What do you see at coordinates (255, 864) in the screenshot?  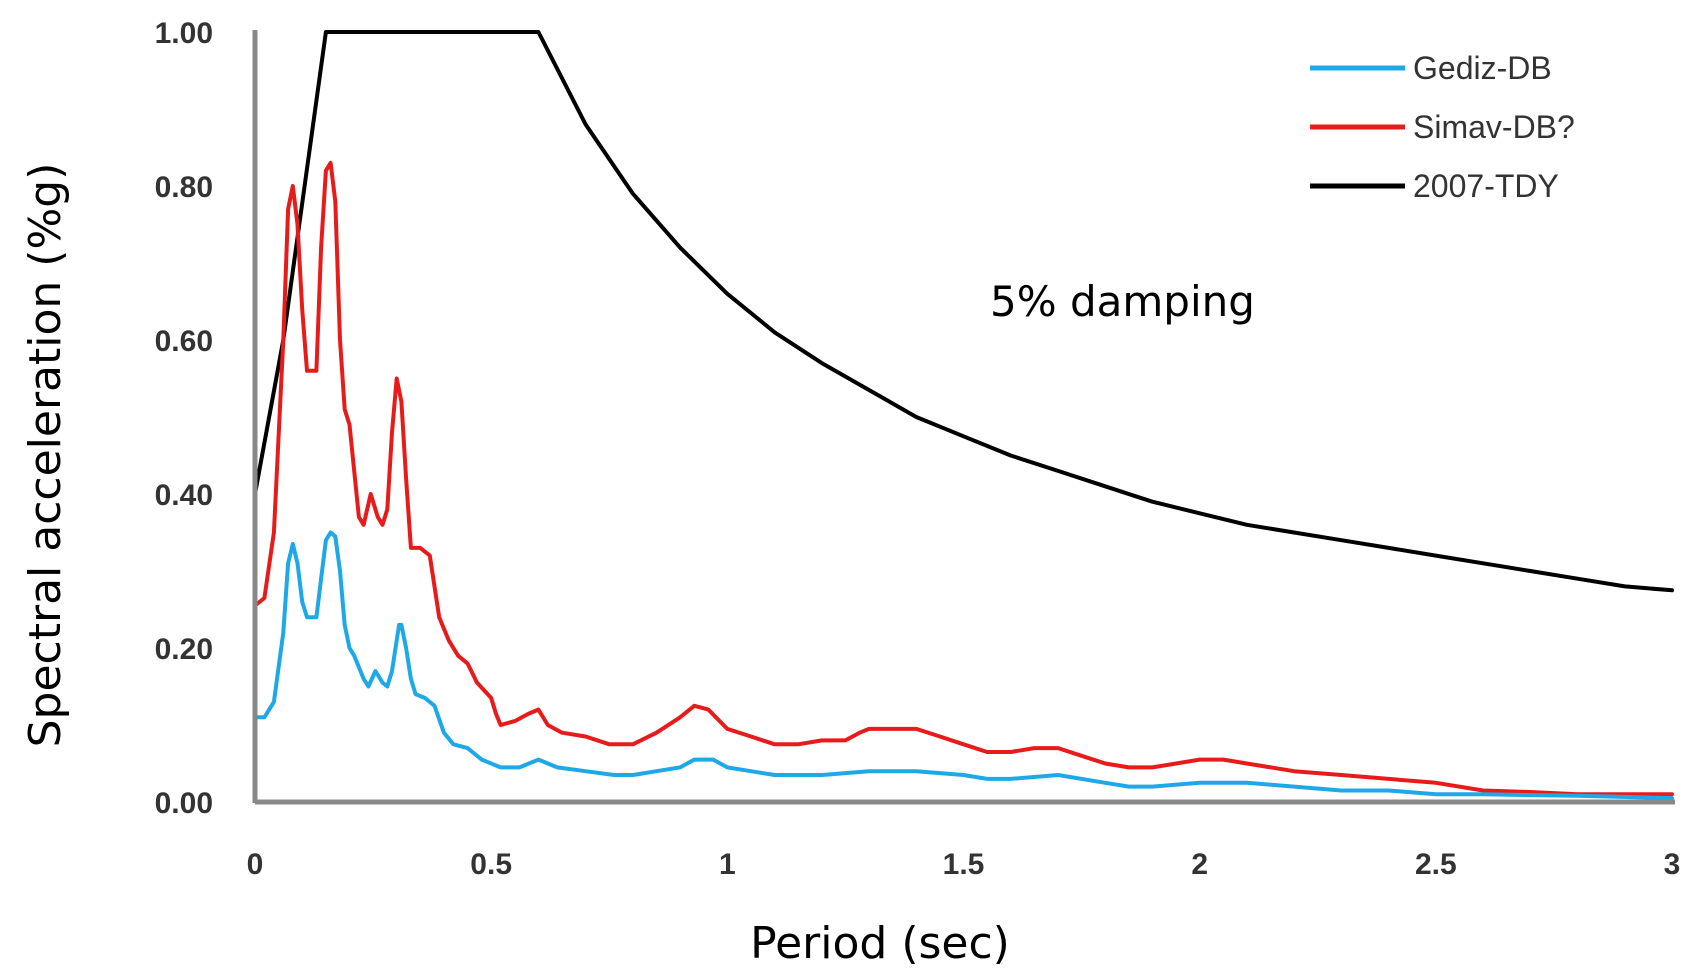 I see `x-tick-label: 0` at bounding box center [255, 864].